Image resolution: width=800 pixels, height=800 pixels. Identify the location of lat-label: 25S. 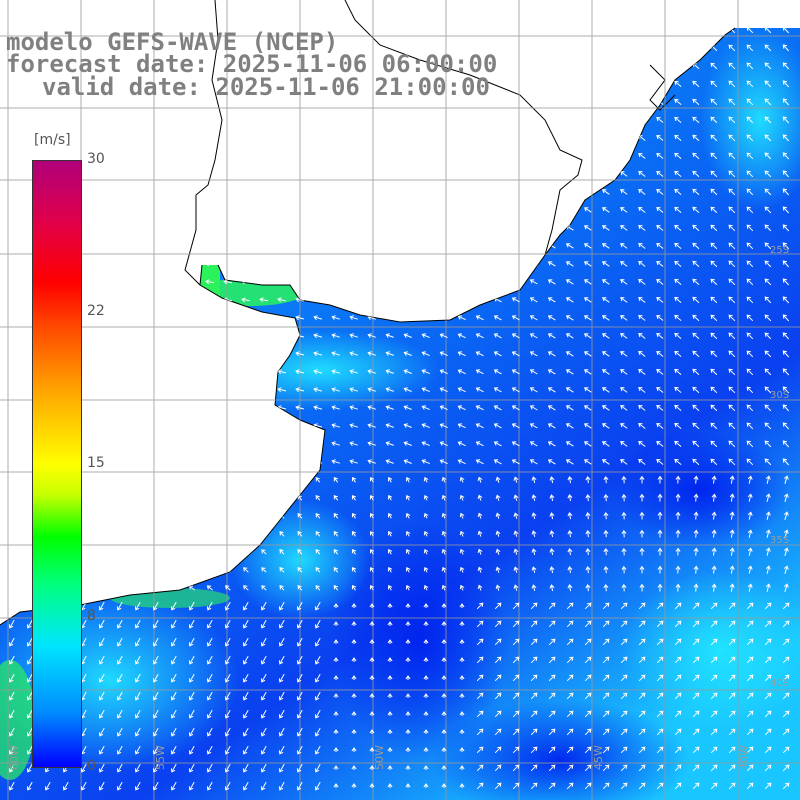
(780, 250).